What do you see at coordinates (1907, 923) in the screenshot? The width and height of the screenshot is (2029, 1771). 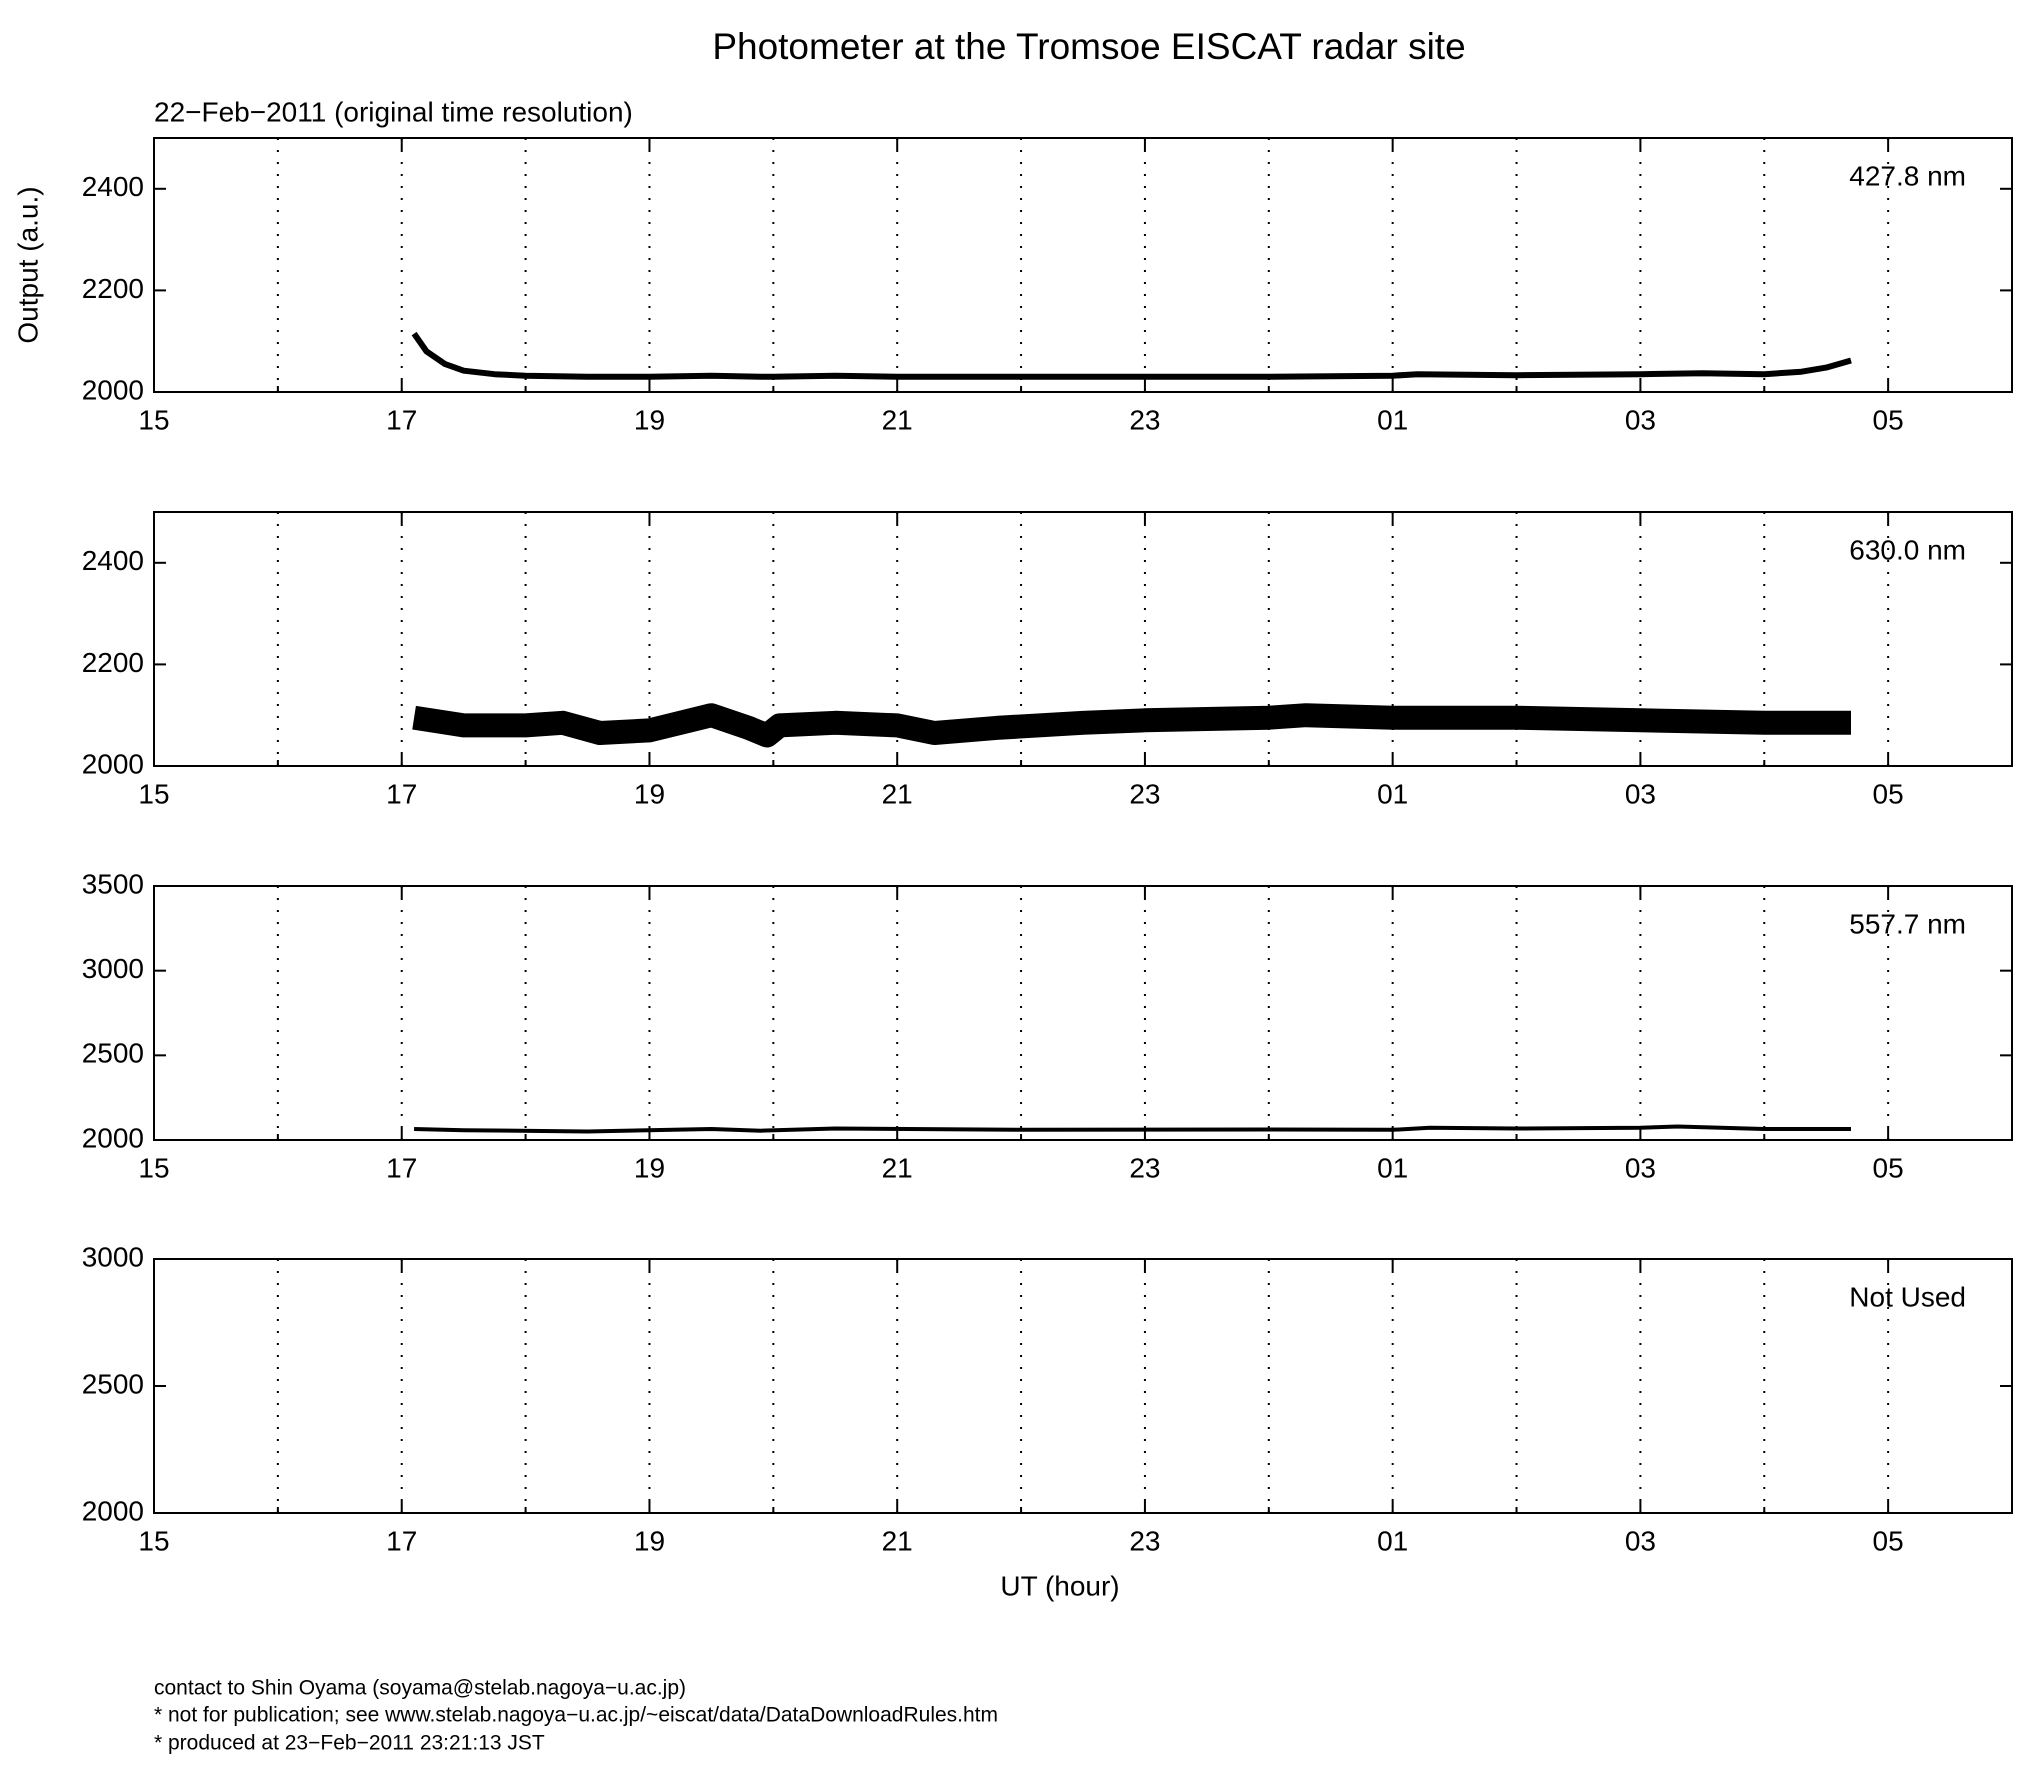 I see `series-label: 557.7 nm` at bounding box center [1907, 923].